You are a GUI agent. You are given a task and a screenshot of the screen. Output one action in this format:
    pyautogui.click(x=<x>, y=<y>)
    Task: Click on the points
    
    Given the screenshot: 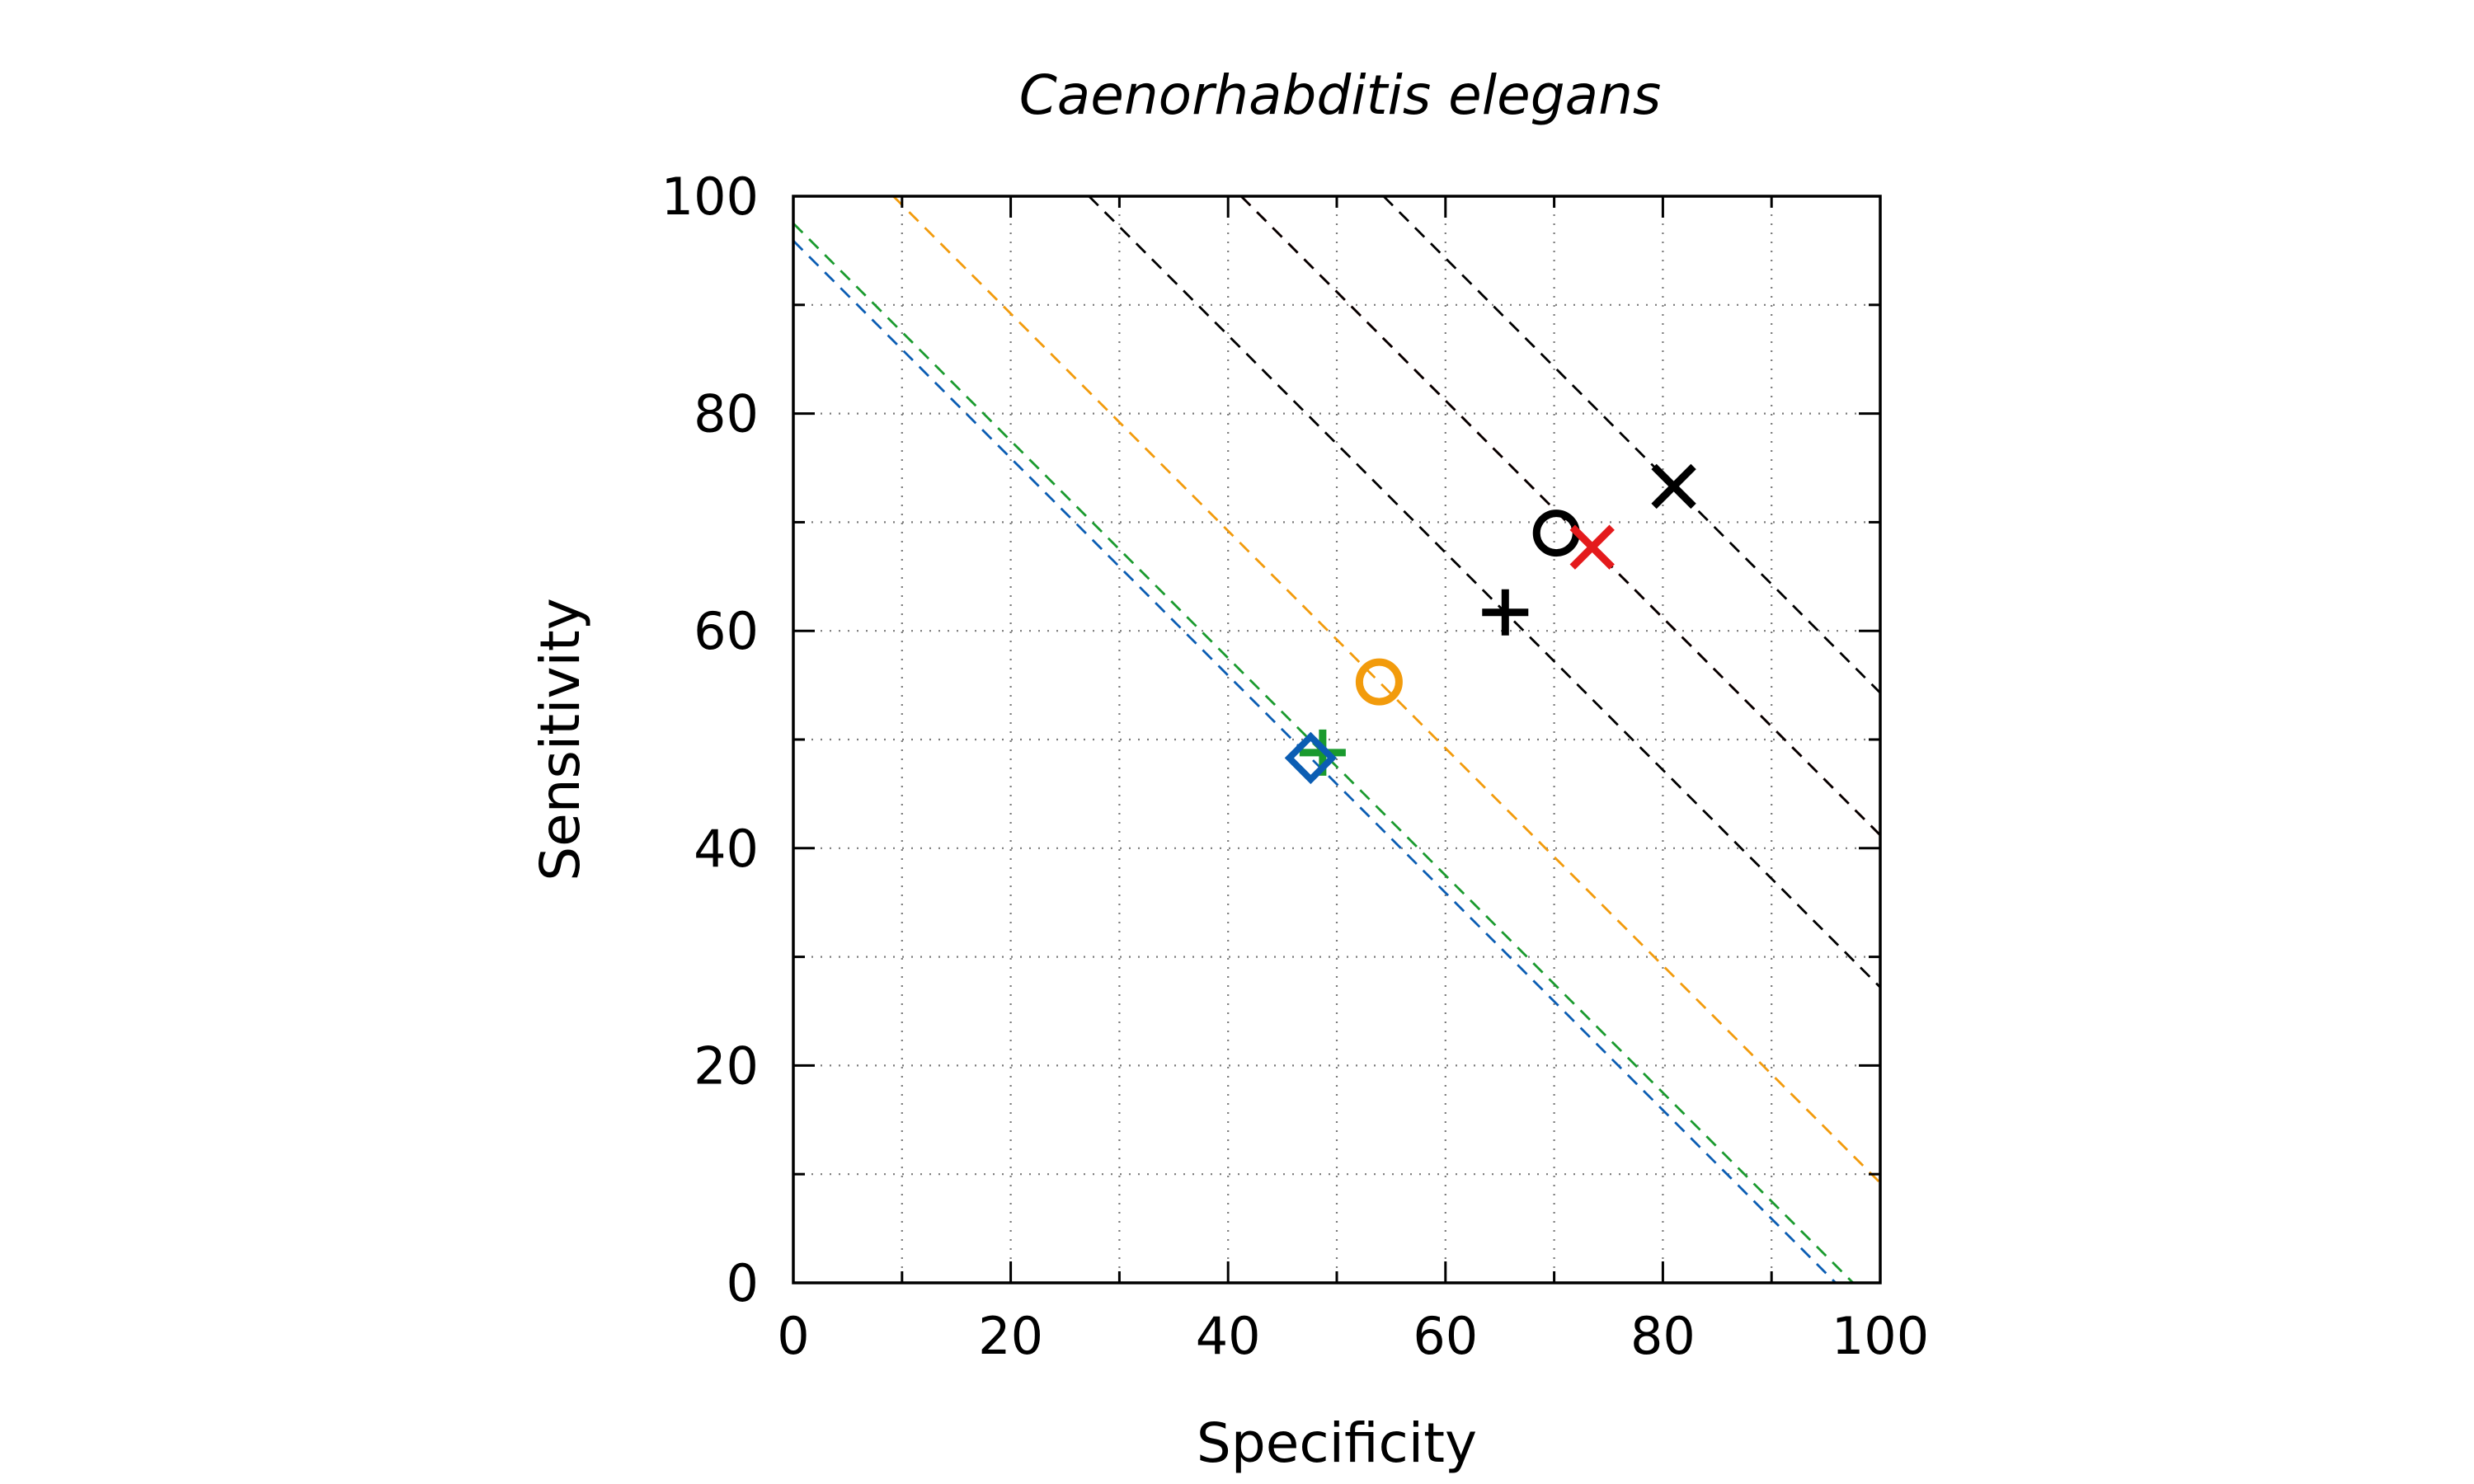 What is the action you would take?
    pyautogui.click(x=1490, y=624)
    